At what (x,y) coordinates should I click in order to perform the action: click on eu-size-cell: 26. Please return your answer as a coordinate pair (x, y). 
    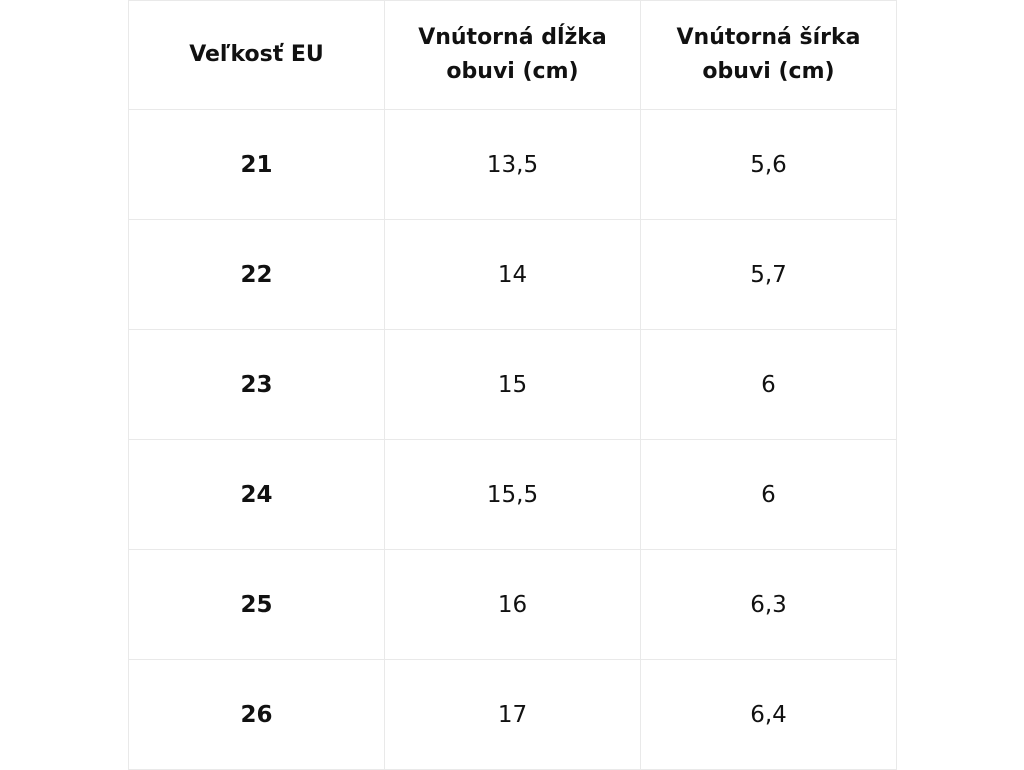
    Looking at the image, I should click on (256, 714).